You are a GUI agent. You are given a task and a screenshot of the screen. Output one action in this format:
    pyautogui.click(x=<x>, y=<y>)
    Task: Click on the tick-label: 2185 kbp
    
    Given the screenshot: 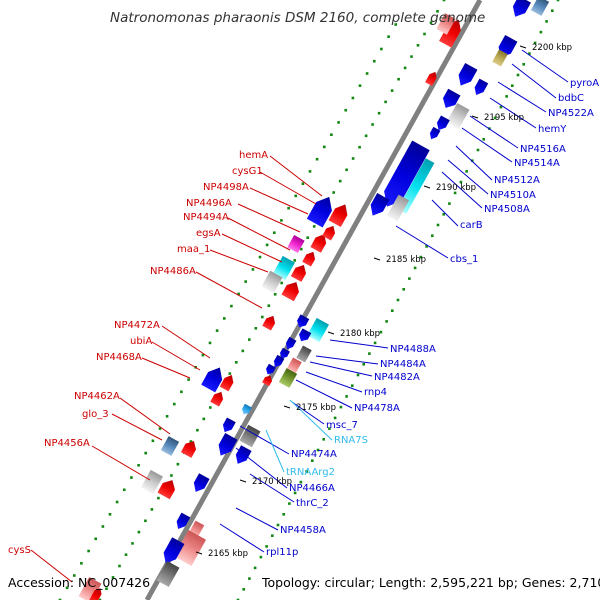 What is the action you would take?
    pyautogui.click(x=406, y=260)
    